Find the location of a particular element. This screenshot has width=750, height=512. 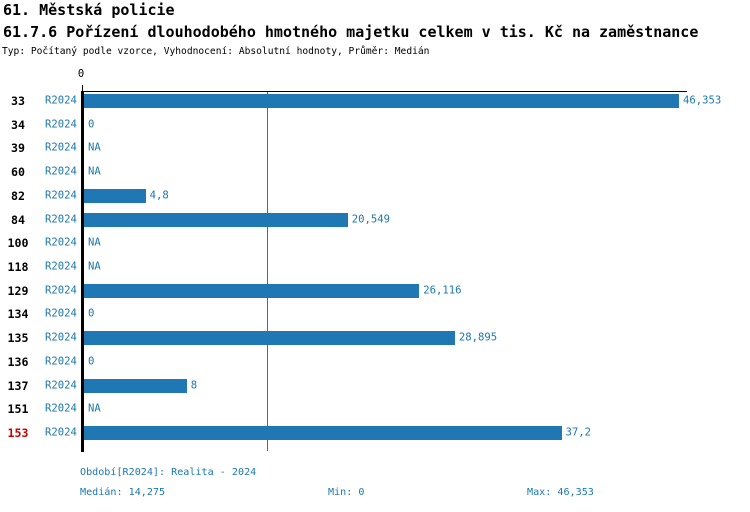

row-value-label: 26,116 is located at coordinates (442, 290).